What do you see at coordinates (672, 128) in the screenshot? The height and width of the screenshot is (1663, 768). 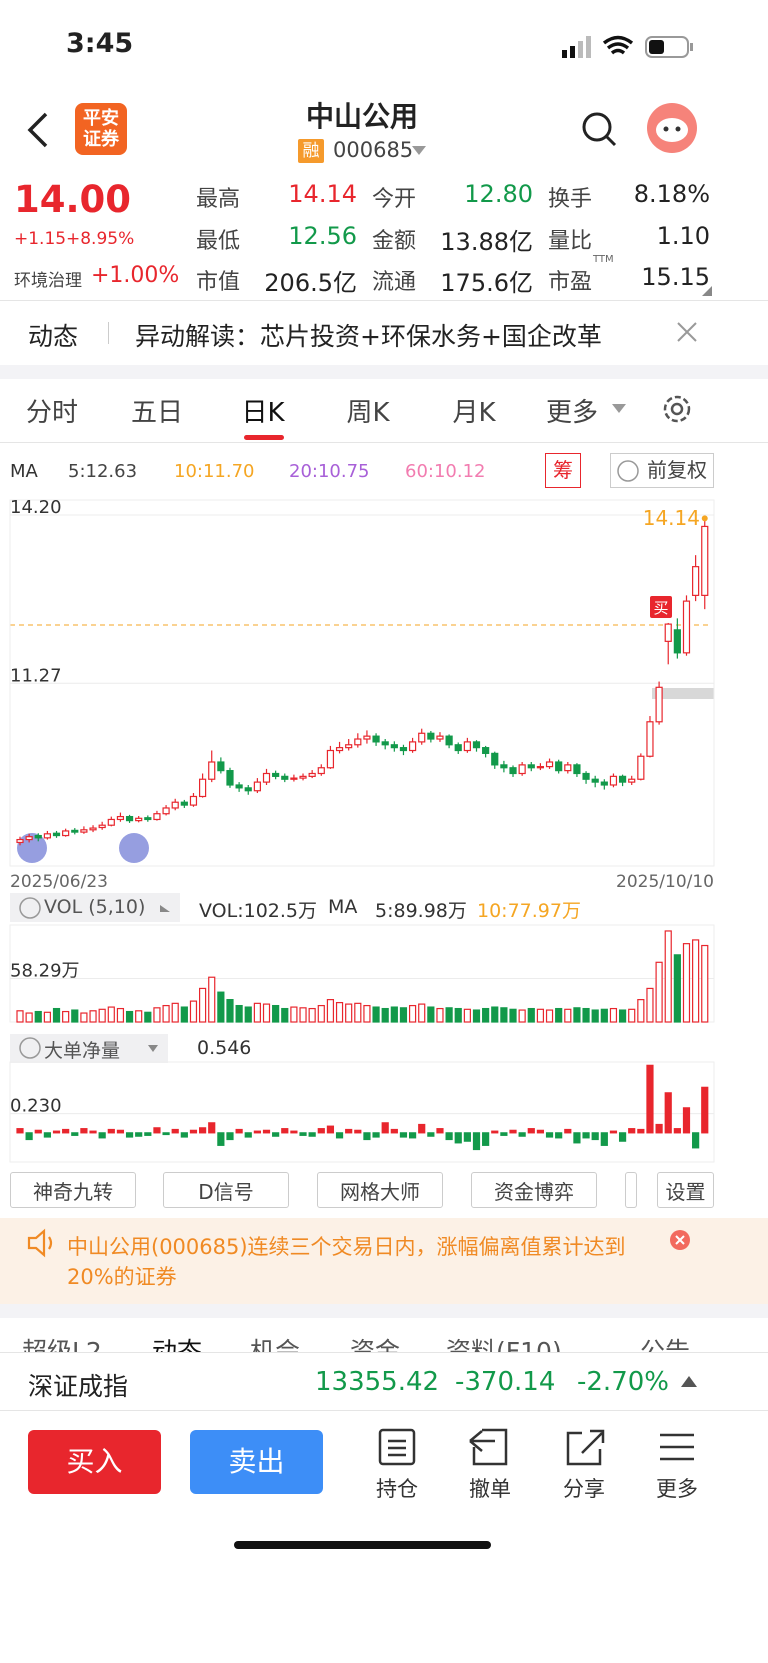 I see `assistant-avatar` at bounding box center [672, 128].